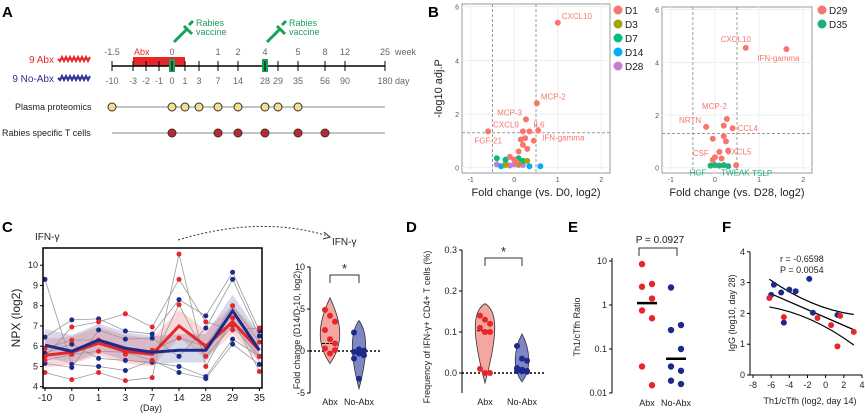  Describe the element at coordinates (74, 78) in the screenshot. I see `people-icons-noabx` at that location.